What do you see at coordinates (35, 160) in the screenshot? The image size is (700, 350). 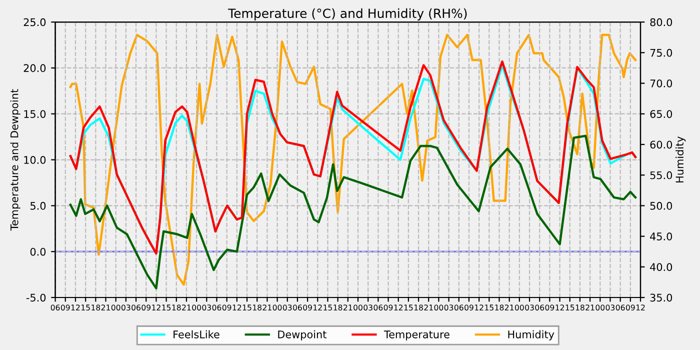 I see `y-tick-label: 10.0` at bounding box center [35, 160].